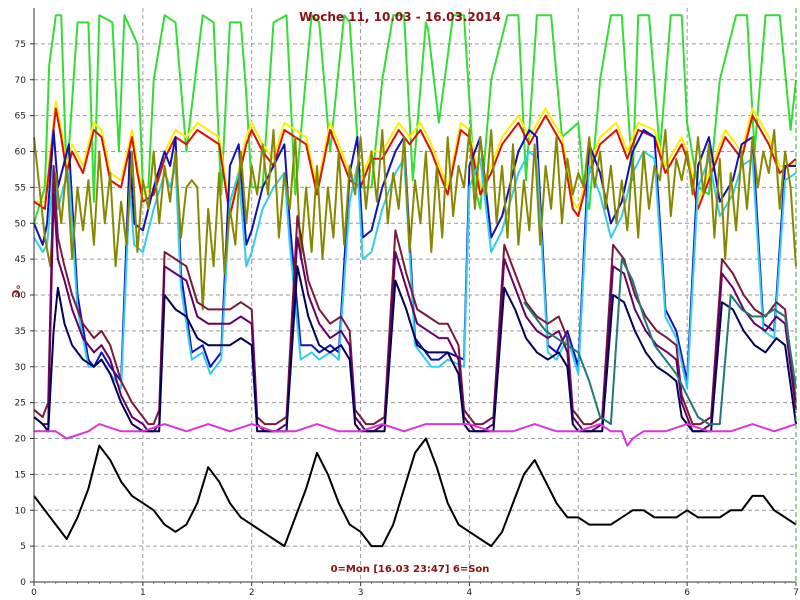  What do you see at coordinates (21, 296) in the screenshot?
I see `y-tick-label: 40` at bounding box center [21, 296].